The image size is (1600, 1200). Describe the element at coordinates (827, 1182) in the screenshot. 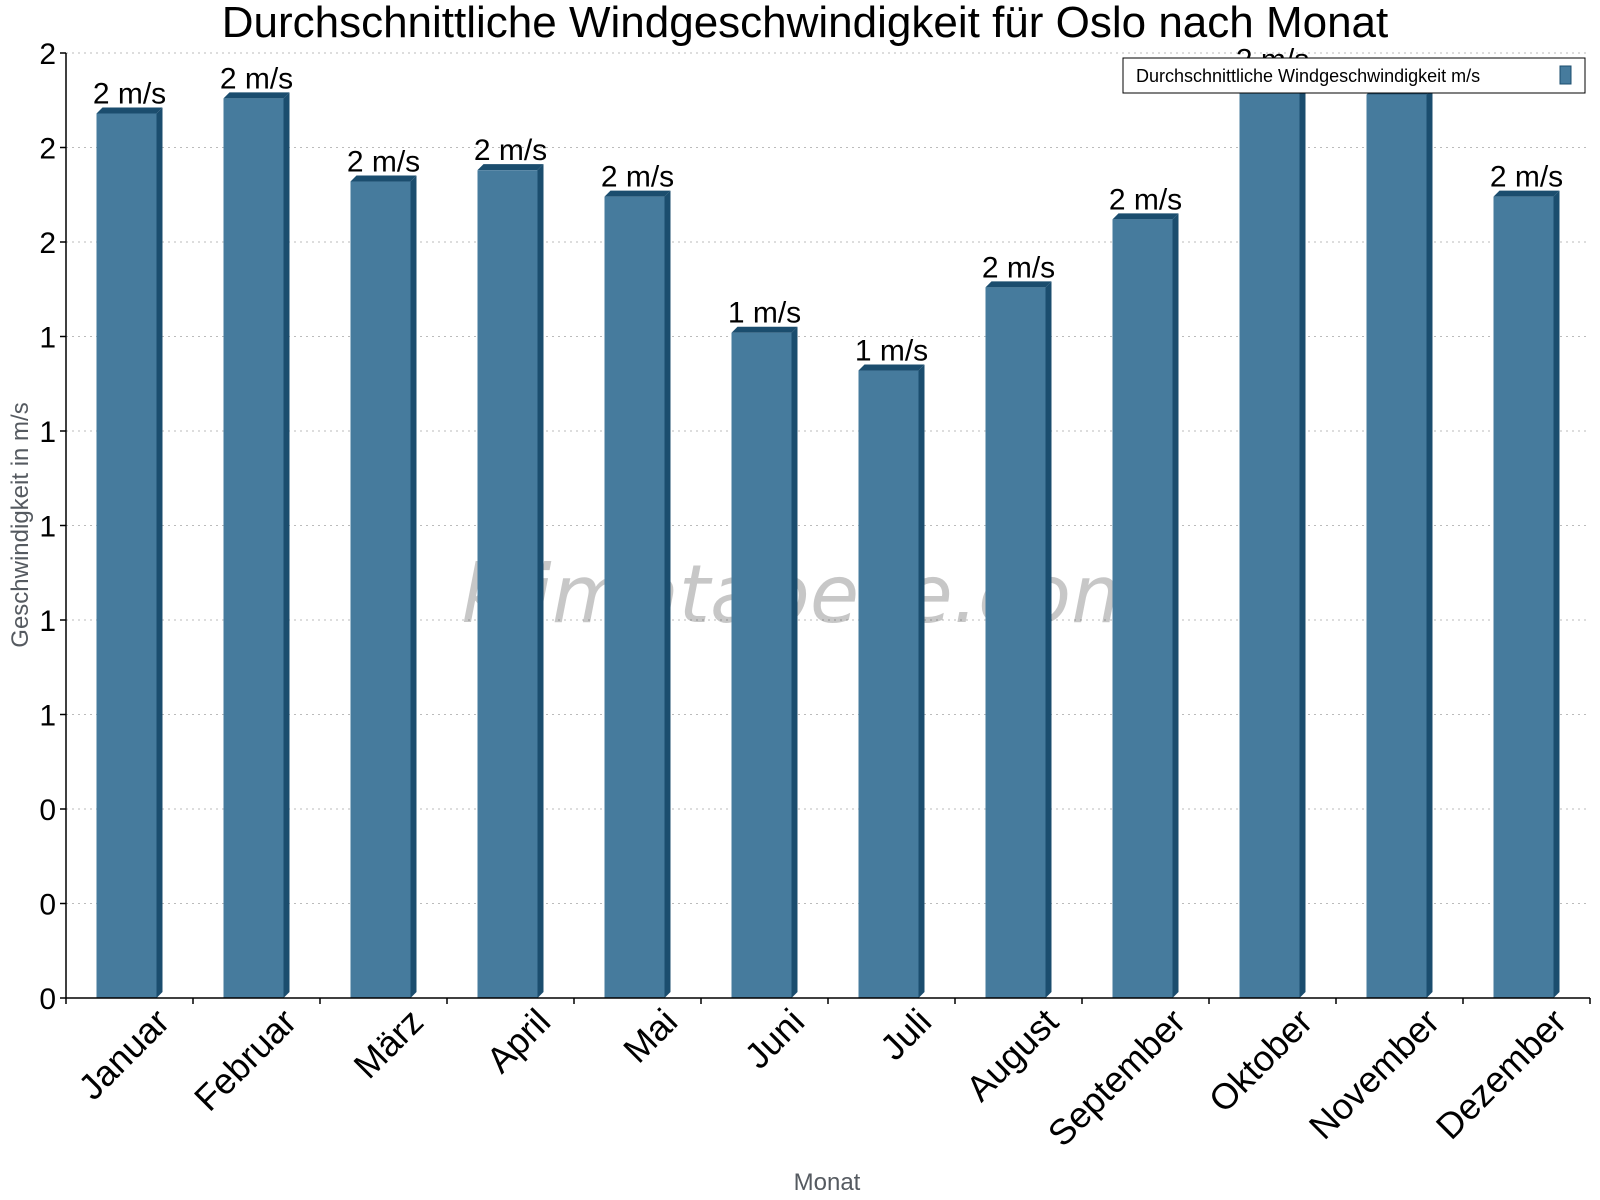

I see `x-axis-label: Monat` at that location.